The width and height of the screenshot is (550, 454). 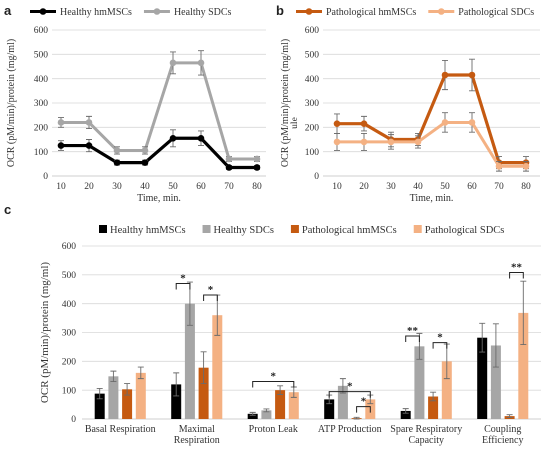 What do you see at coordinates (41, 104) in the screenshot?
I see `a-y-tick-label: 300` at bounding box center [41, 104].